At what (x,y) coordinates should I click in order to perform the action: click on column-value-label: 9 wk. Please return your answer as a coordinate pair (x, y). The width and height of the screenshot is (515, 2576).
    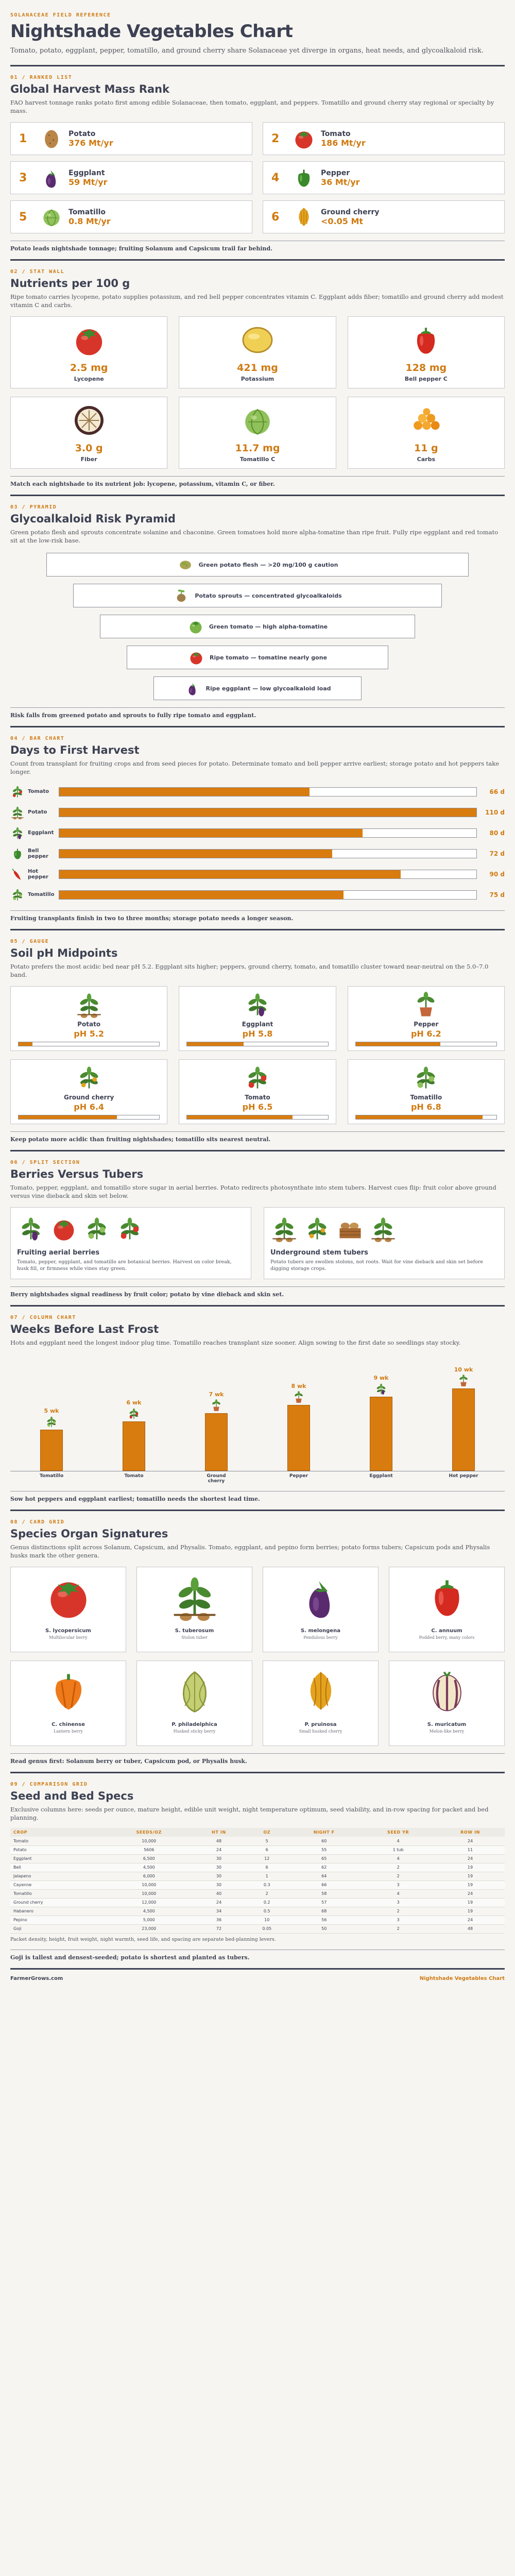
    Looking at the image, I should click on (381, 1378).